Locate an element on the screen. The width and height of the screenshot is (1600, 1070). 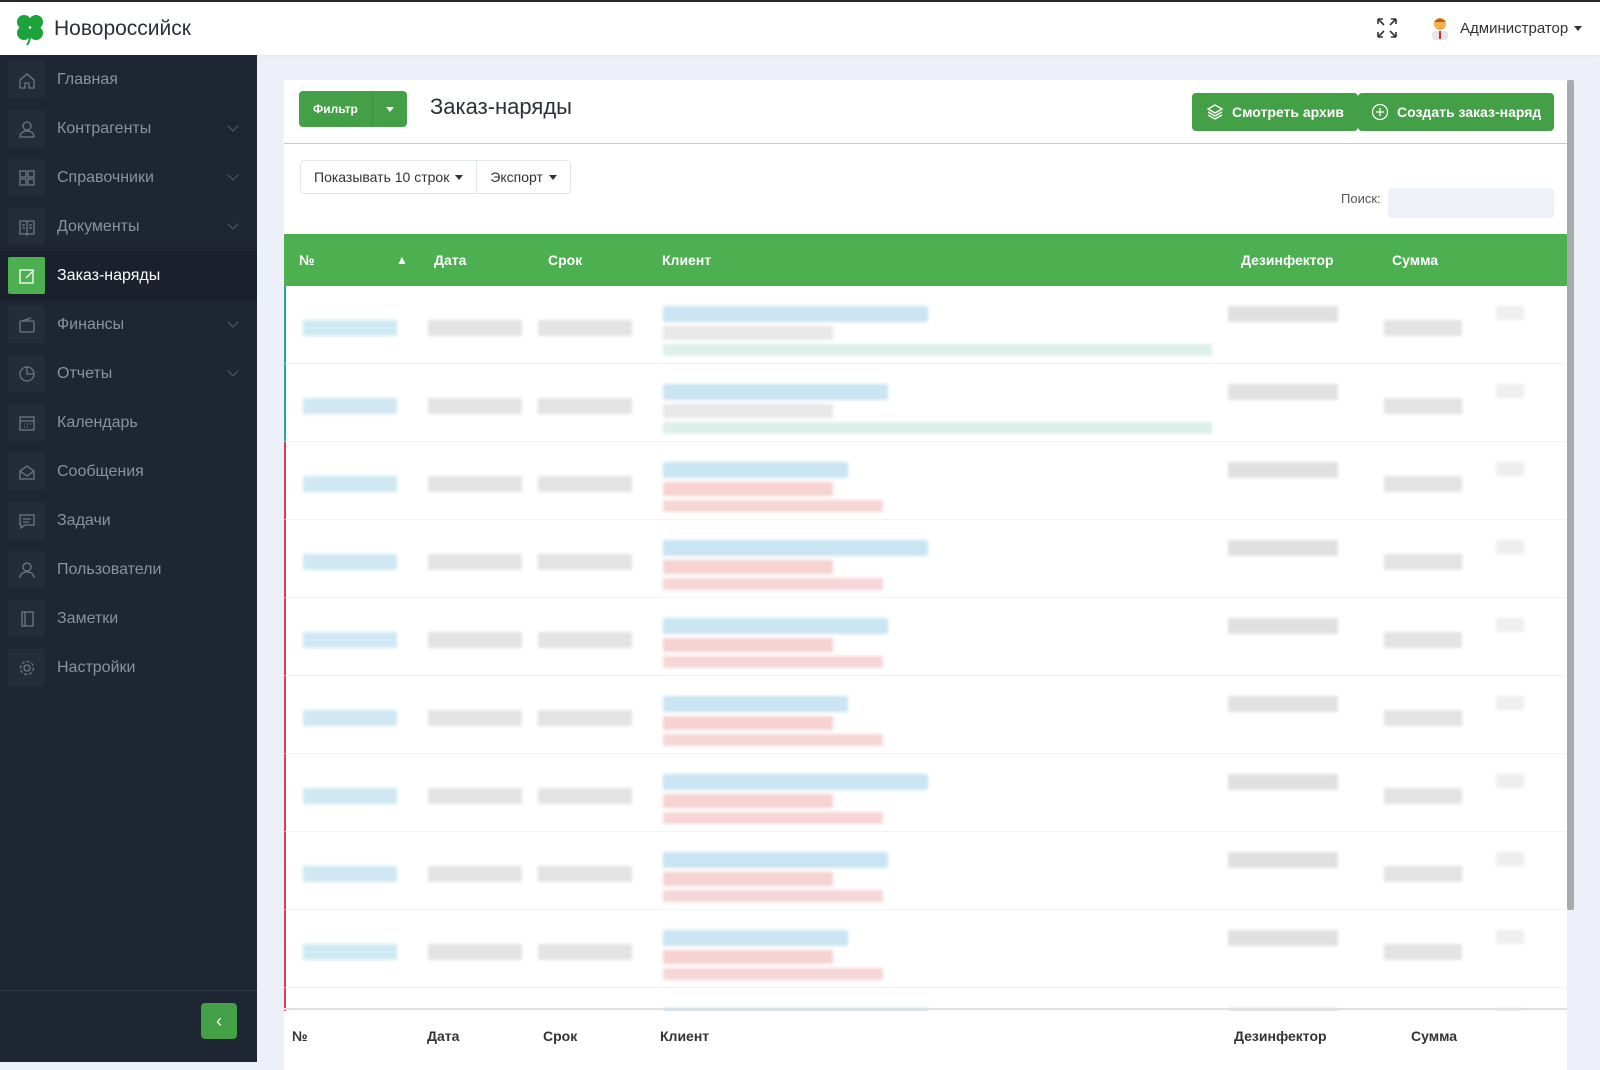
table-footer: № Дата Срок Клиент Дезинфектор Сумма is located at coordinates (925, 1028).